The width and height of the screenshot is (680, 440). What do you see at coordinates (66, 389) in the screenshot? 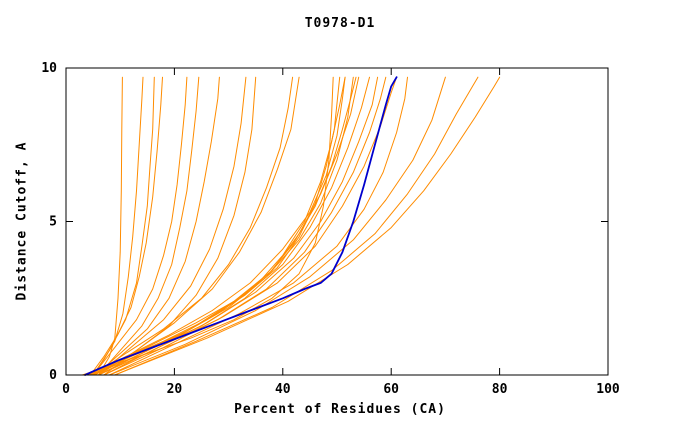
I see `x-tick-label: 0` at bounding box center [66, 389].